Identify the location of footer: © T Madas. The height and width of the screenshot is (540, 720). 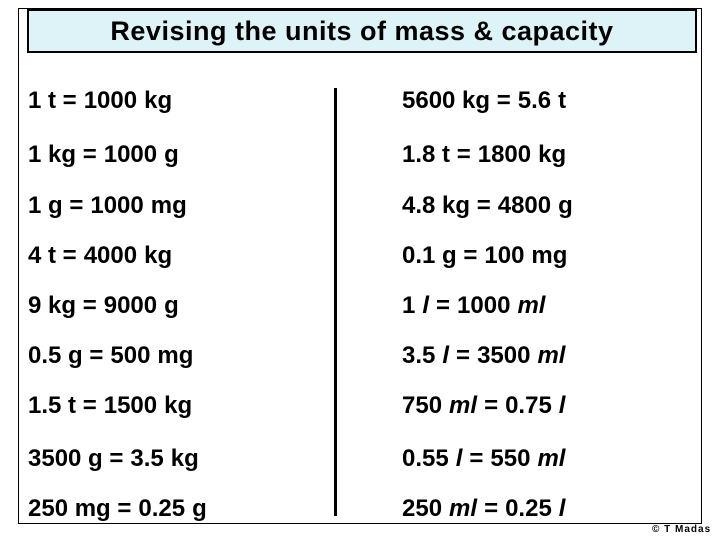
(682, 529).